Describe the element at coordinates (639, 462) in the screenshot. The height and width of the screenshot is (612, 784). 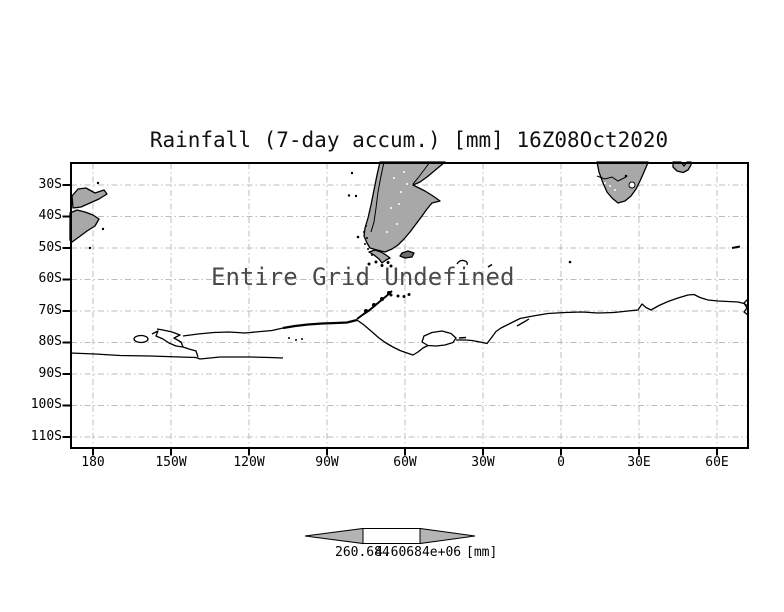
I see `x-tick-label-30e: 30E` at that location.